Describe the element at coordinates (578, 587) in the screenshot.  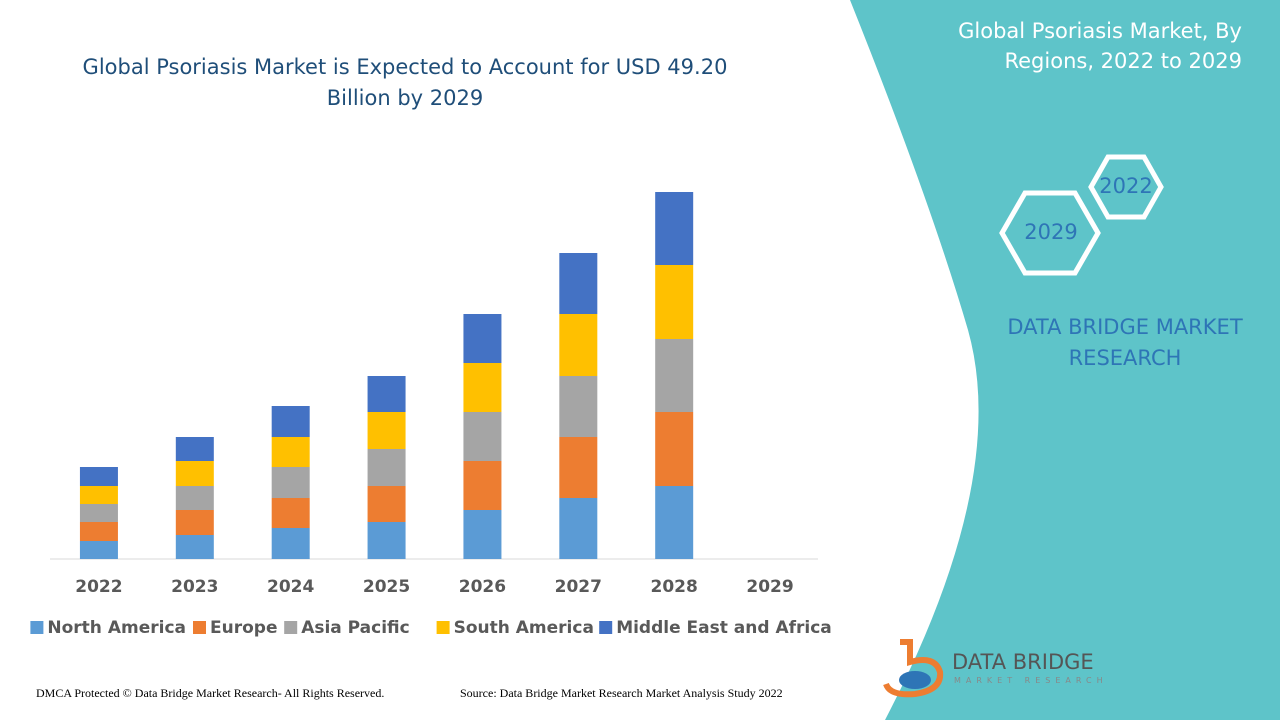
I see `x-tick-label: 2027` at that location.